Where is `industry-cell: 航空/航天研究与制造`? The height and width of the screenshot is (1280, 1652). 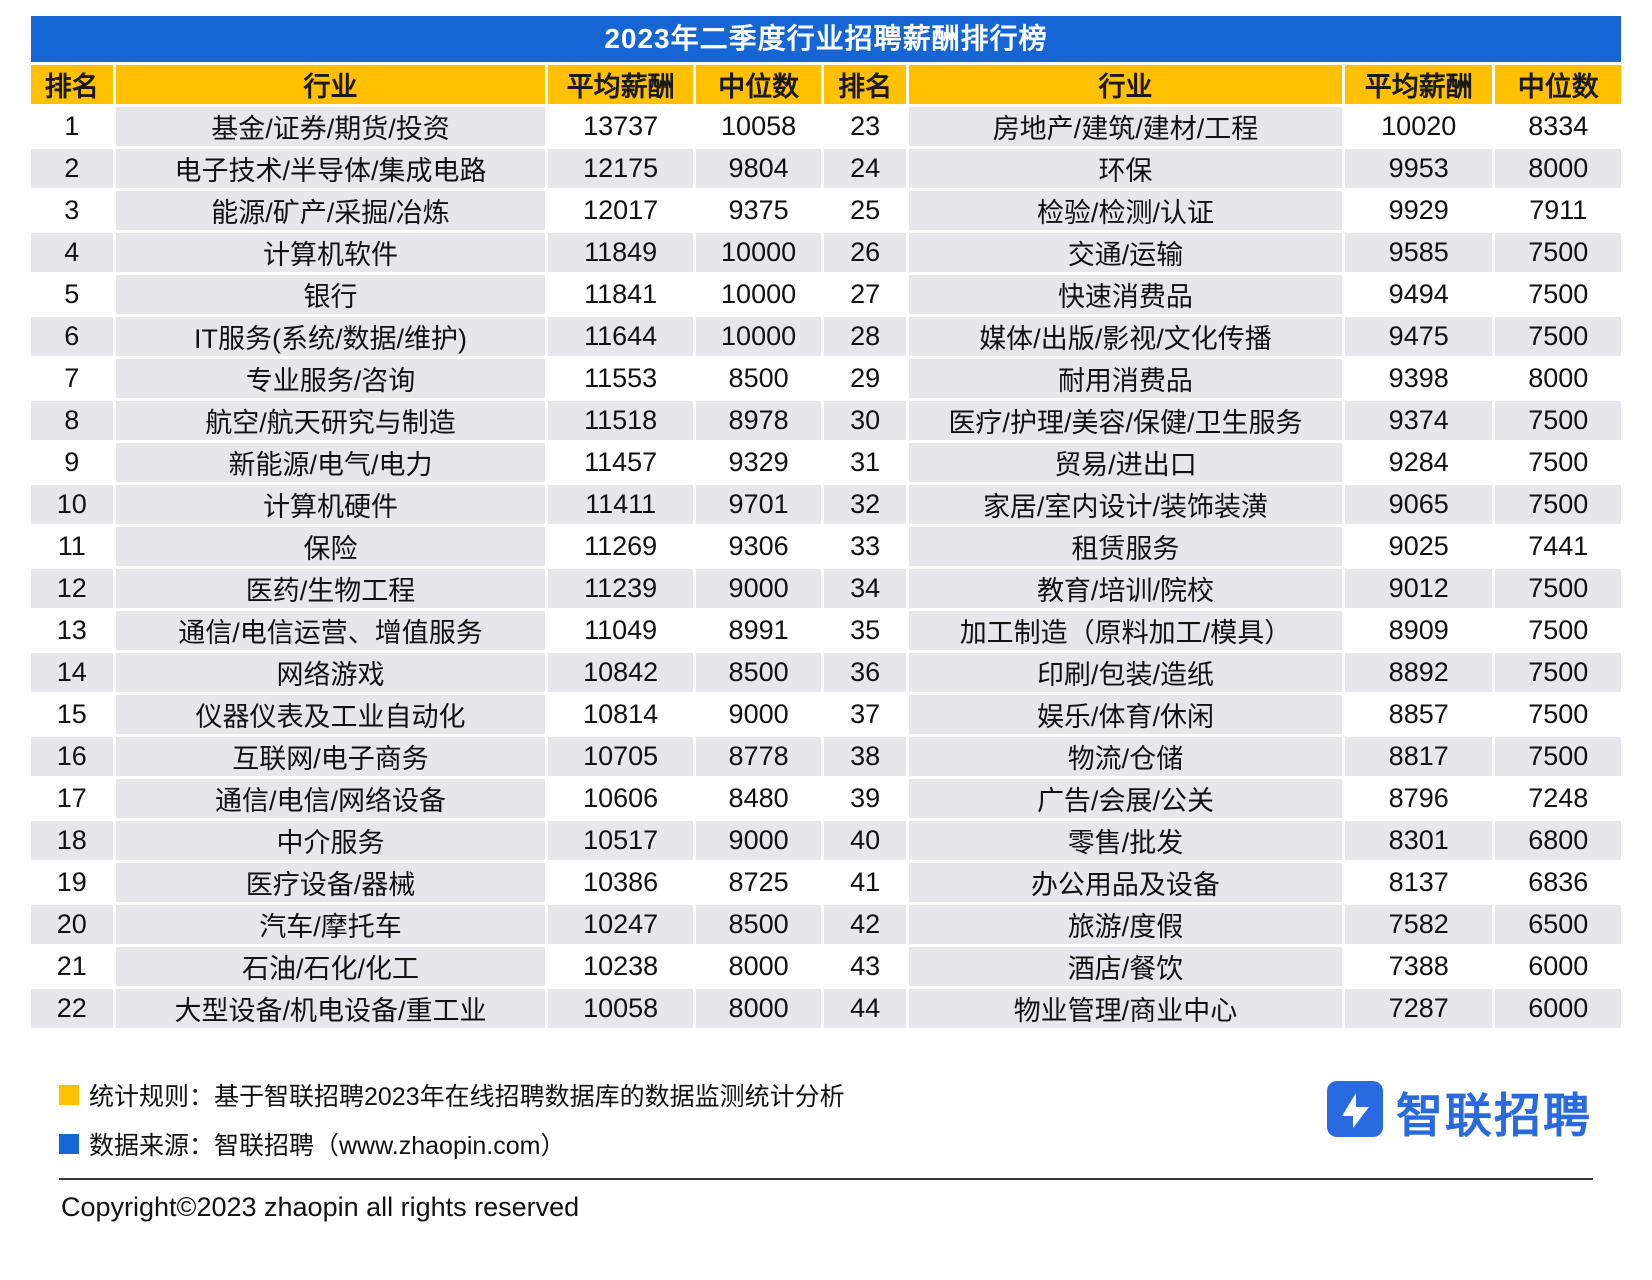
industry-cell: 航空/航天研究与制造 is located at coordinates (330, 420).